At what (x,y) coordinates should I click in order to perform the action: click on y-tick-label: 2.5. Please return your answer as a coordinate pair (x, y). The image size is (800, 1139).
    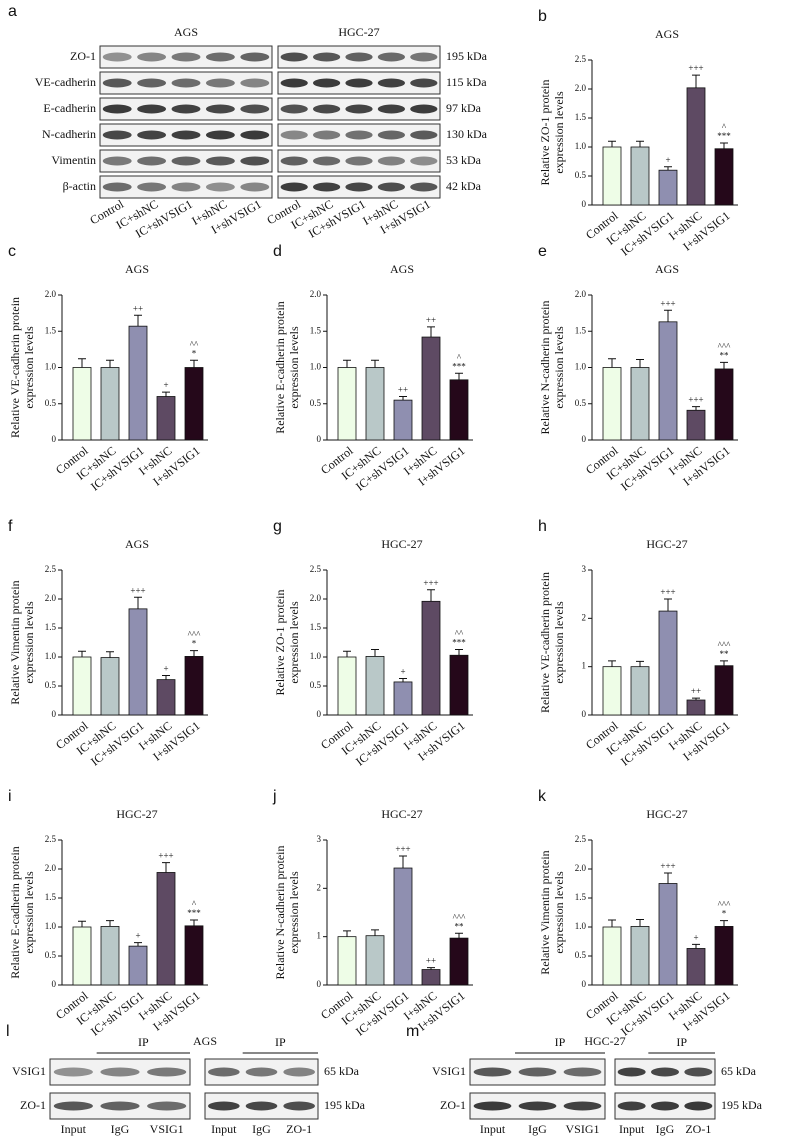
    Looking at the image, I should click on (51, 569).